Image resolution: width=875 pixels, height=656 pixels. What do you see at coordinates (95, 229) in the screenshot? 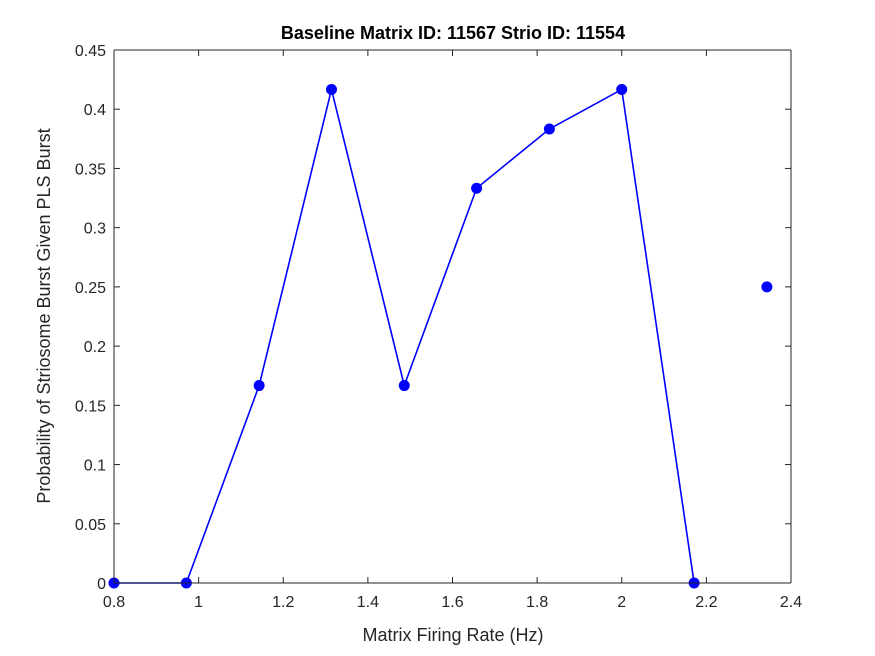
I see `y-tick-label: 0.3` at bounding box center [95, 229].